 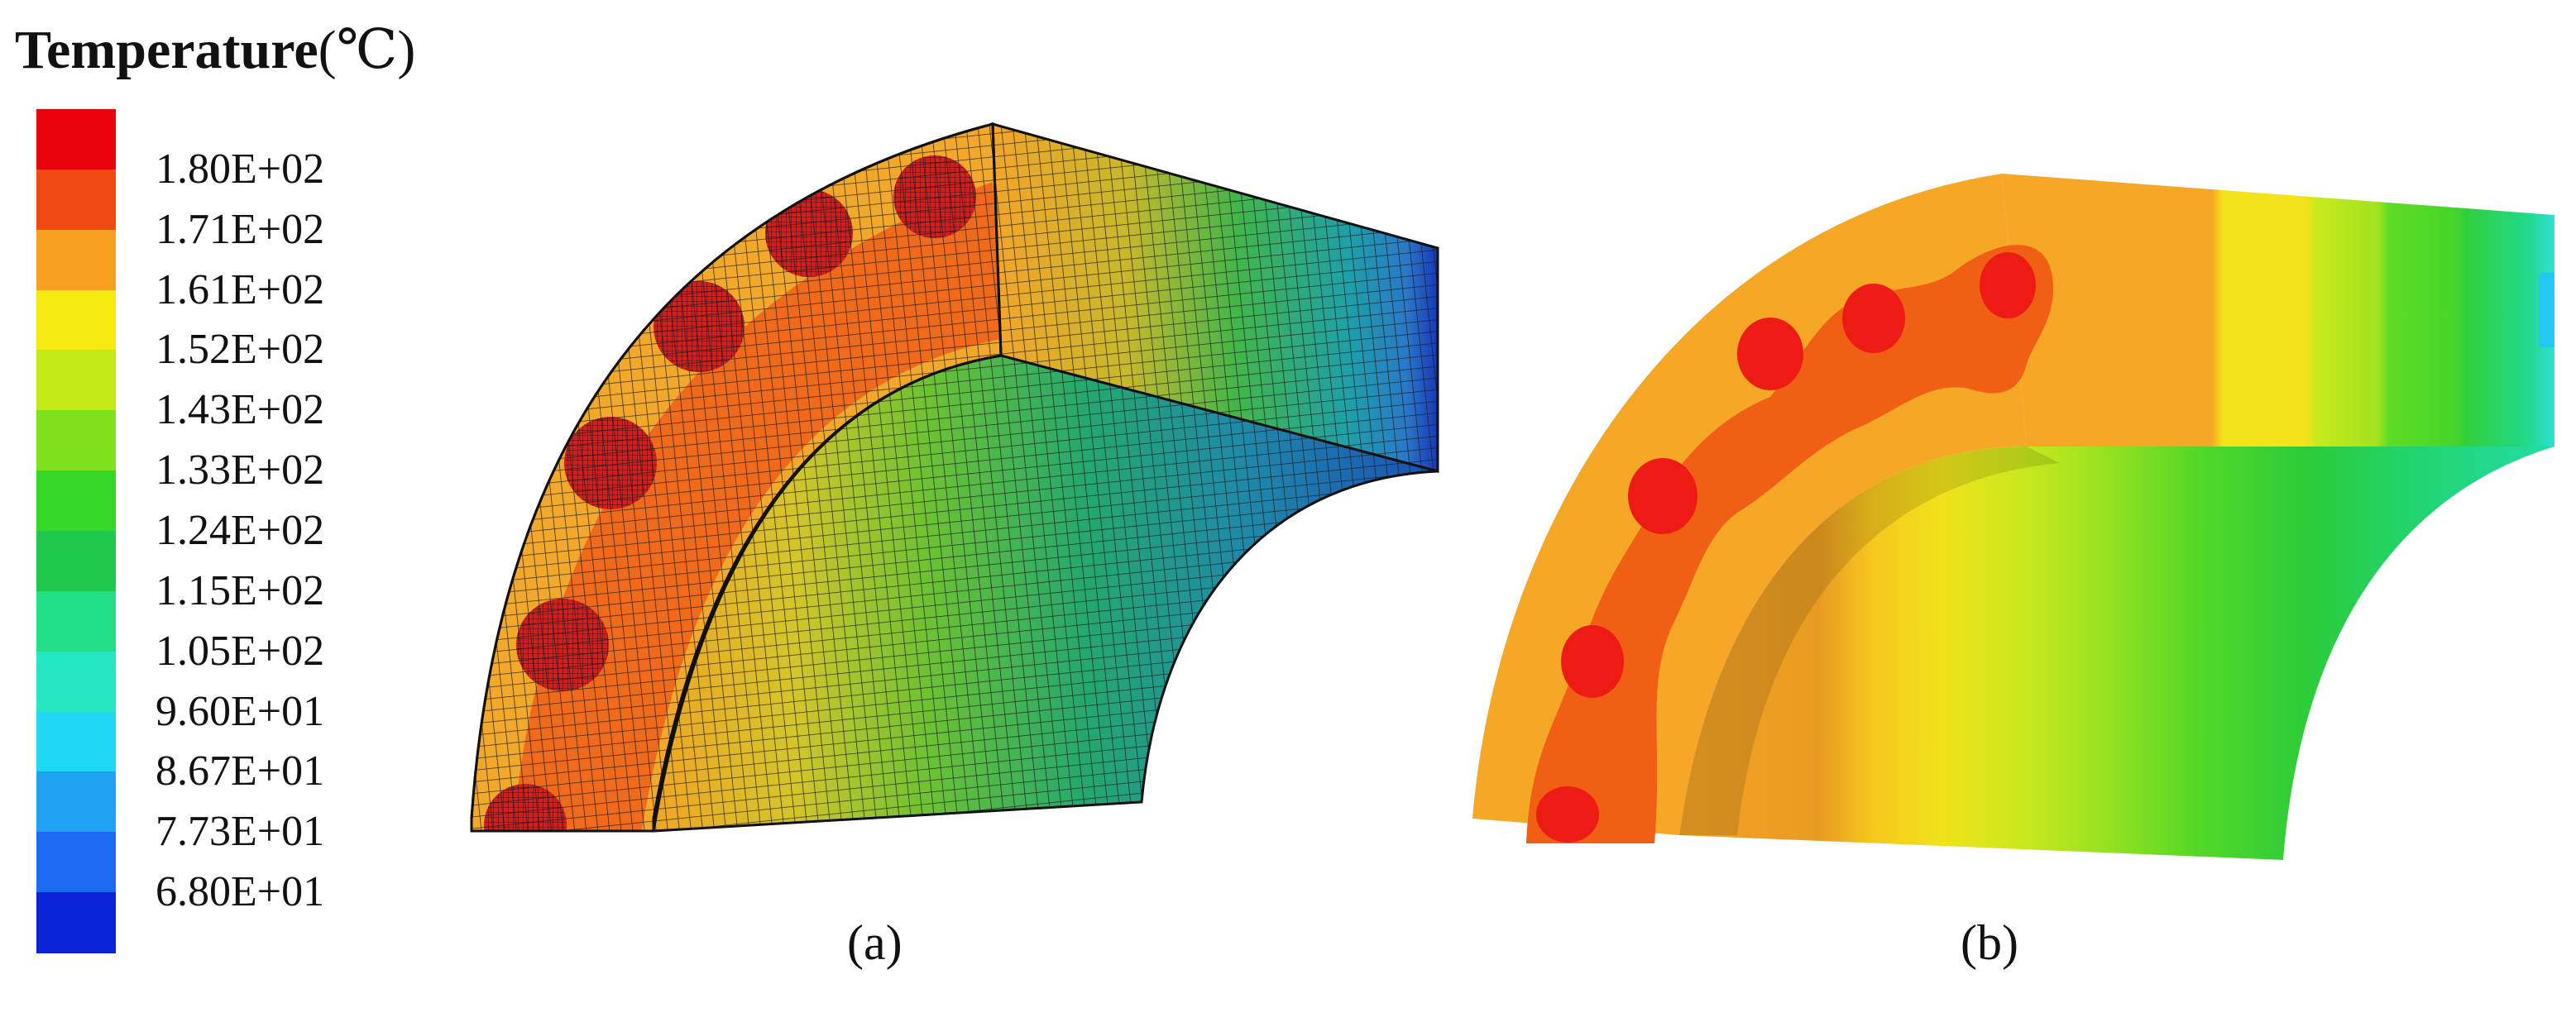 What do you see at coordinates (240, 590) in the screenshot?
I see `legend-tick-label: 1.15E+02` at bounding box center [240, 590].